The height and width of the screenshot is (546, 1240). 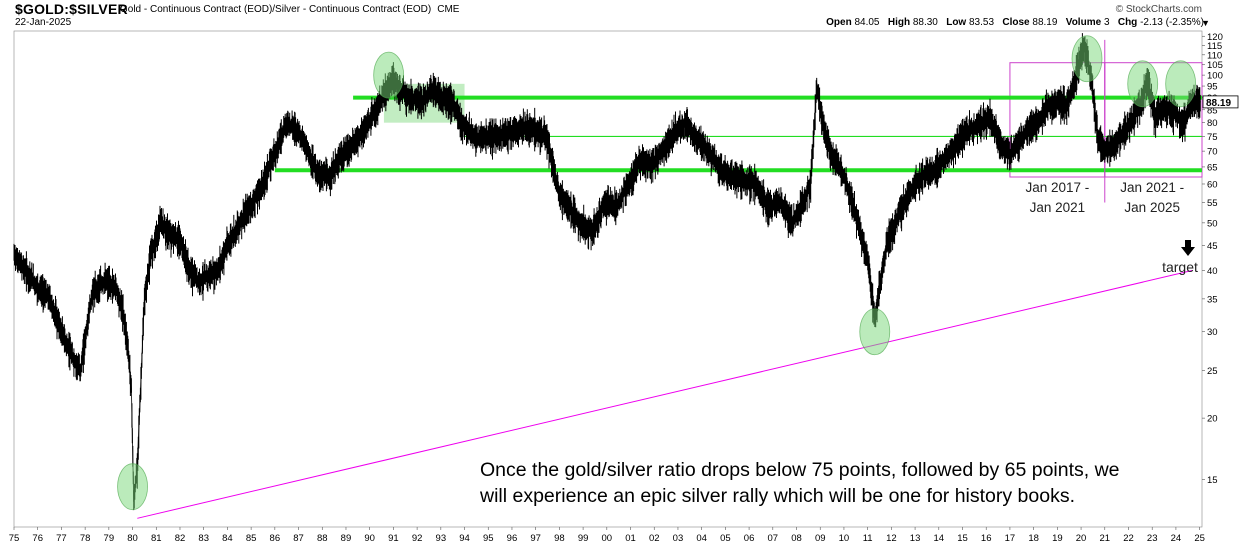 I want to click on y-tick-label: 75, so click(x=1212, y=137).